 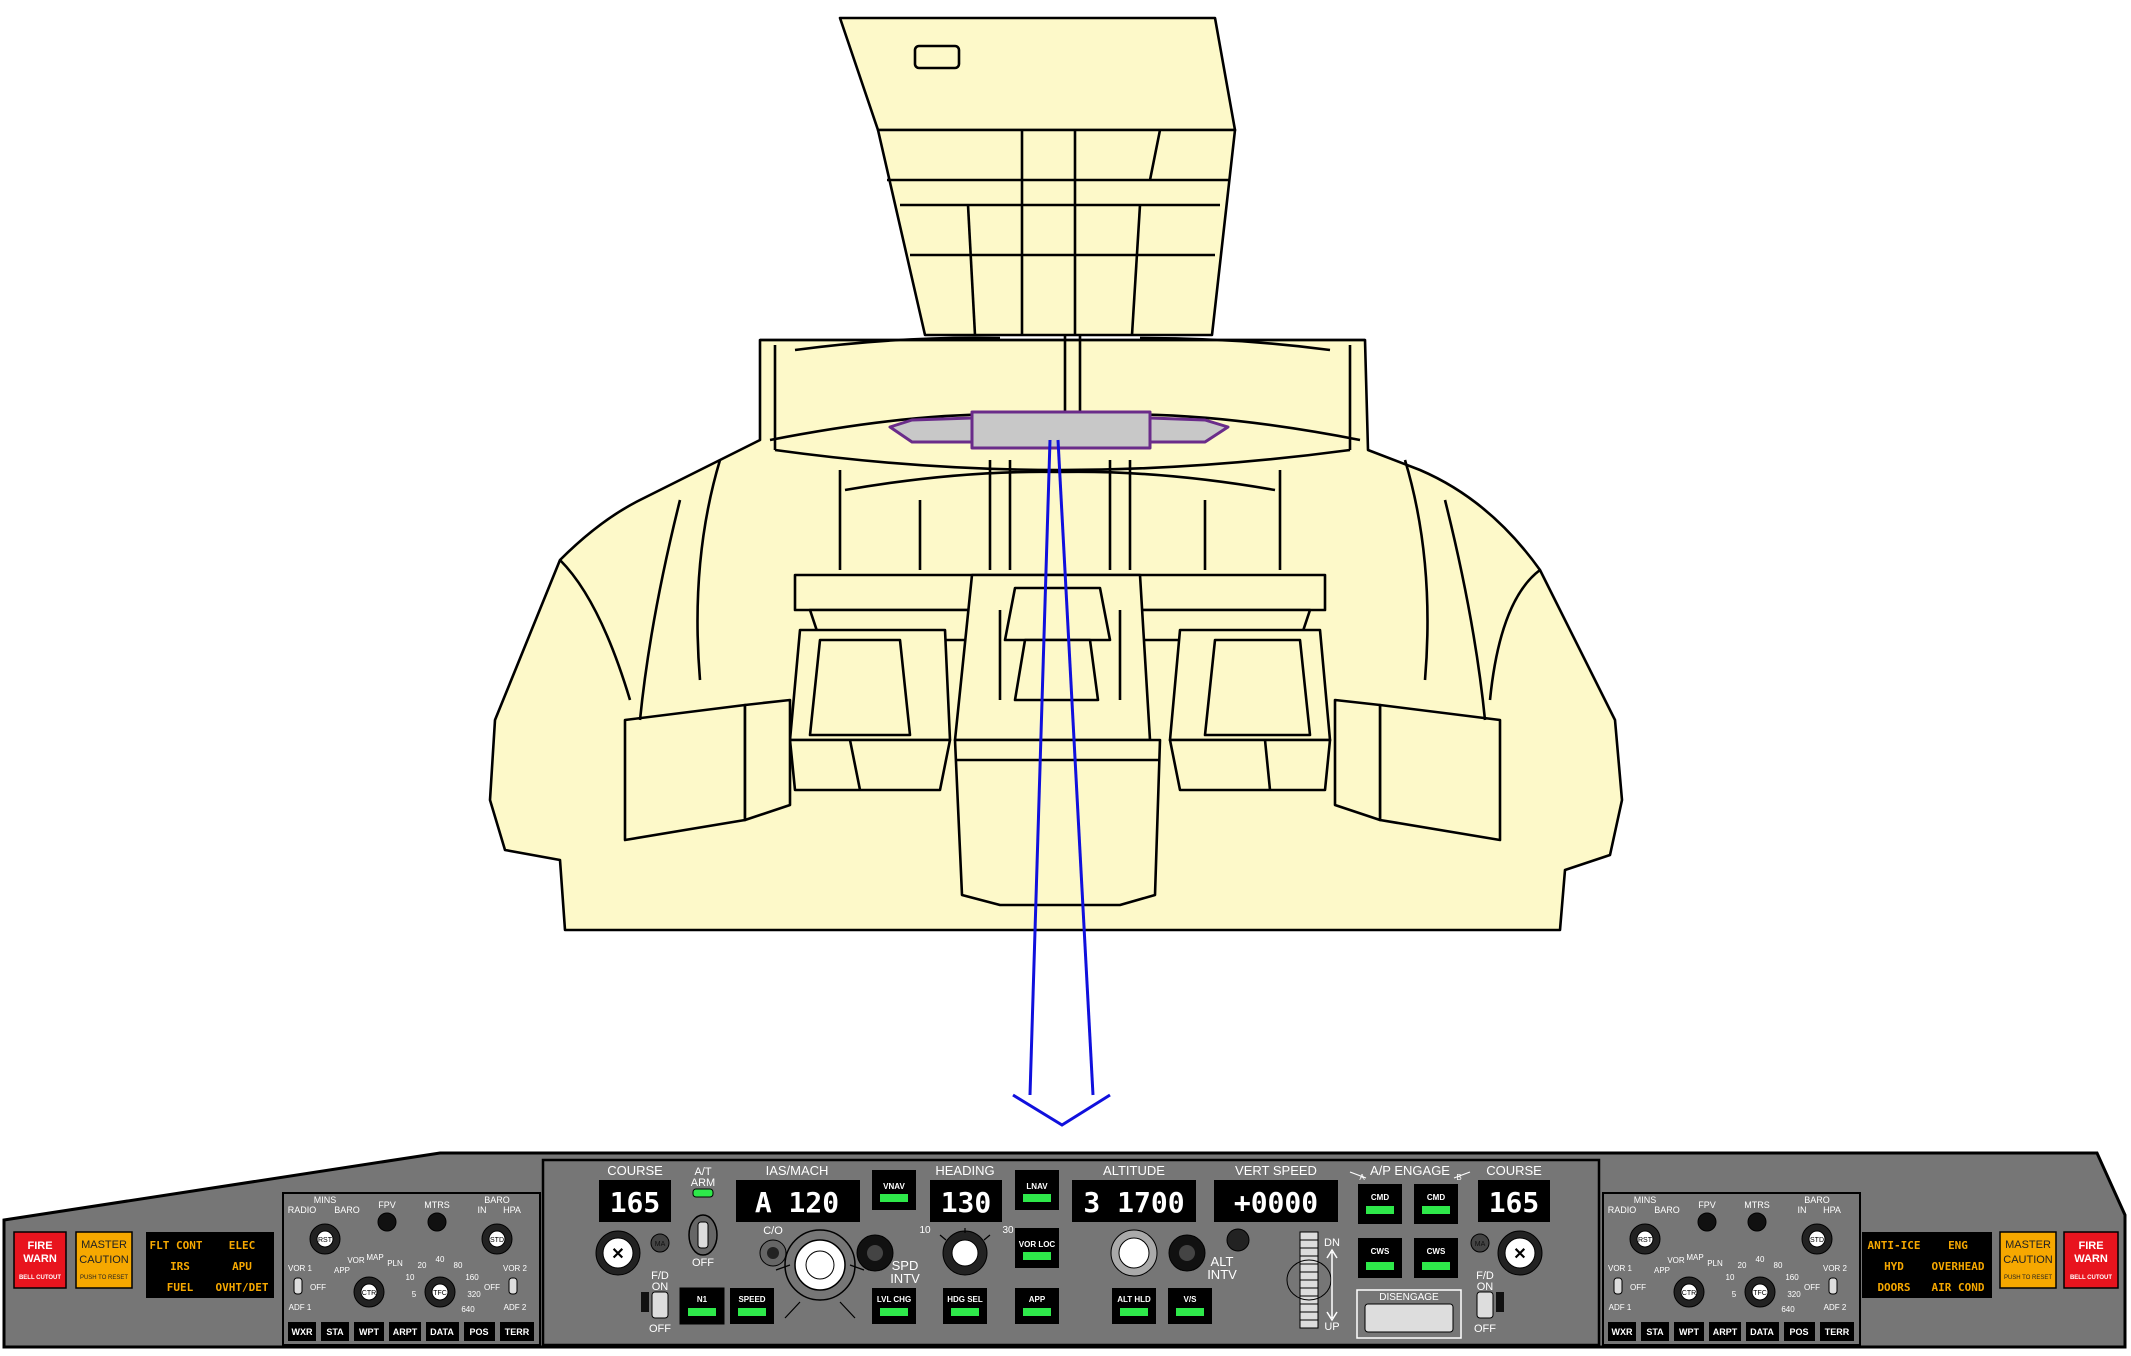 I want to click on std-label: STD, so click(x=497, y=1240).